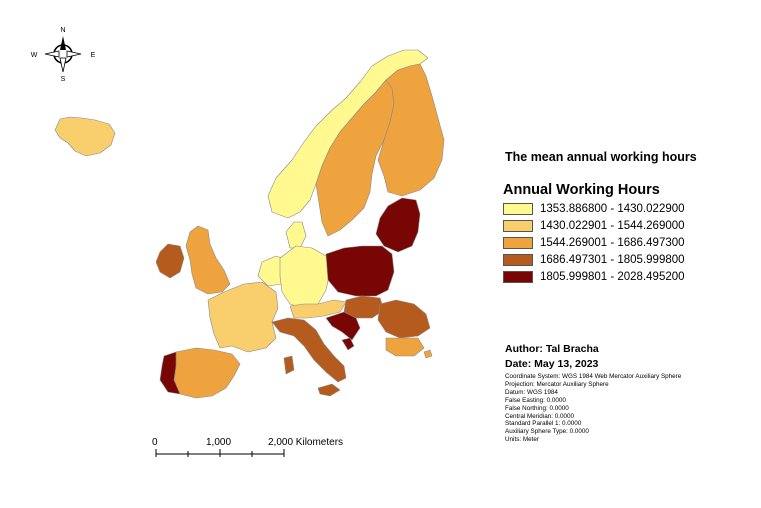 Image resolution: width=761 pixels, height=508 pixels. What do you see at coordinates (522, 440) in the screenshot?
I see `metadata-line: Units: Meter` at bounding box center [522, 440].